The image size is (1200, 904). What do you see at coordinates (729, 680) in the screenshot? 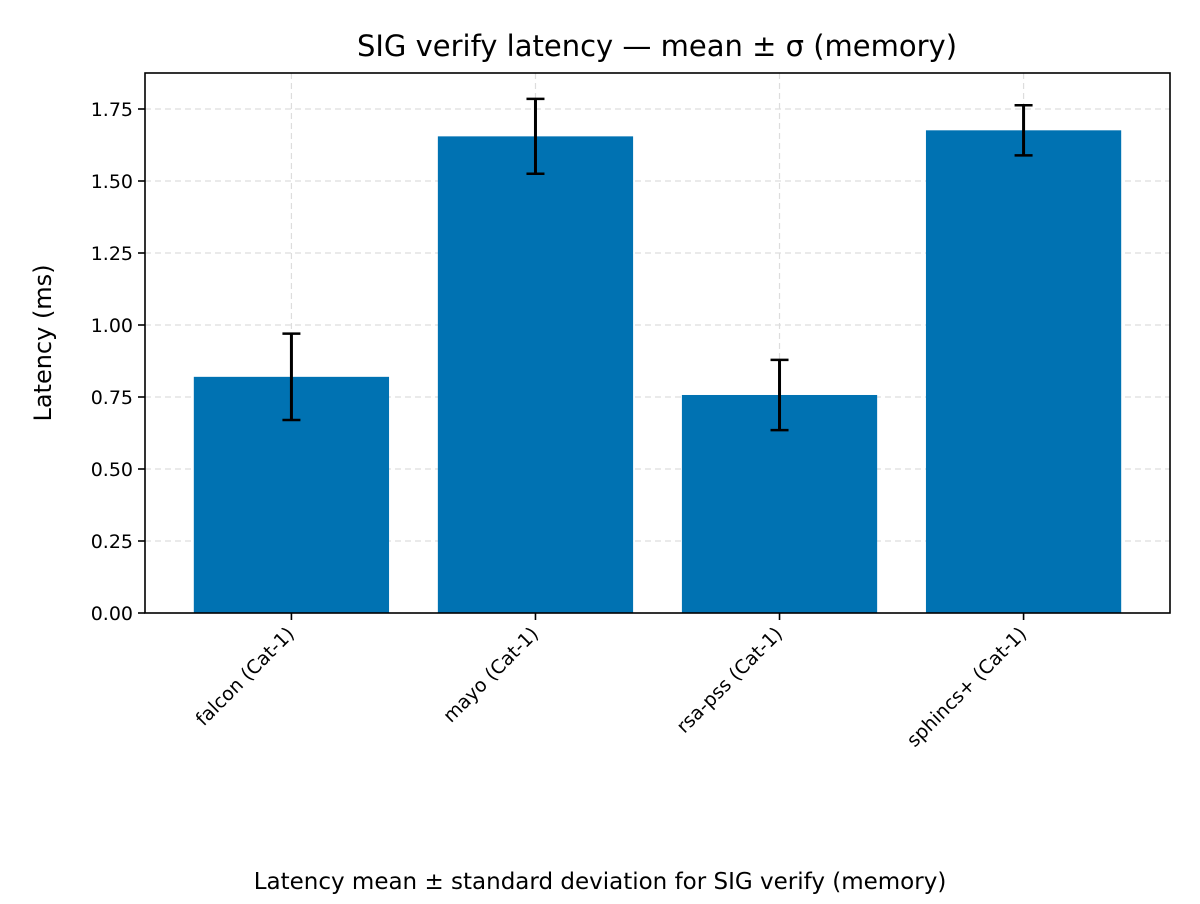
I see `x-tick-label: rsa-pss (Cat-1)` at bounding box center [729, 680].